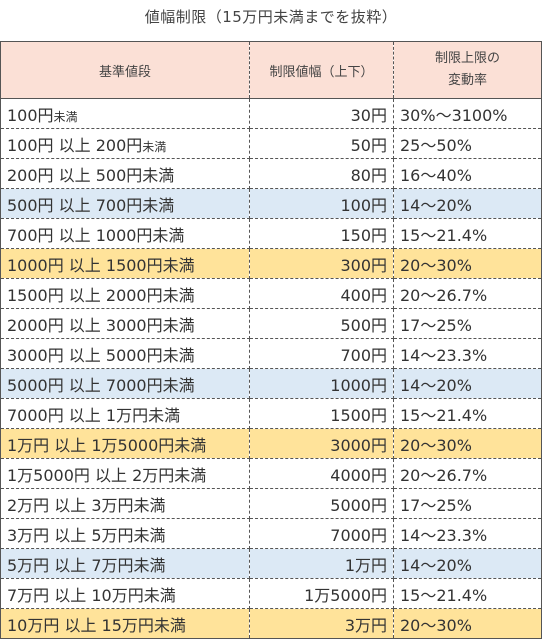  I want to click on cell-limit-width: 50円, so click(321, 143).